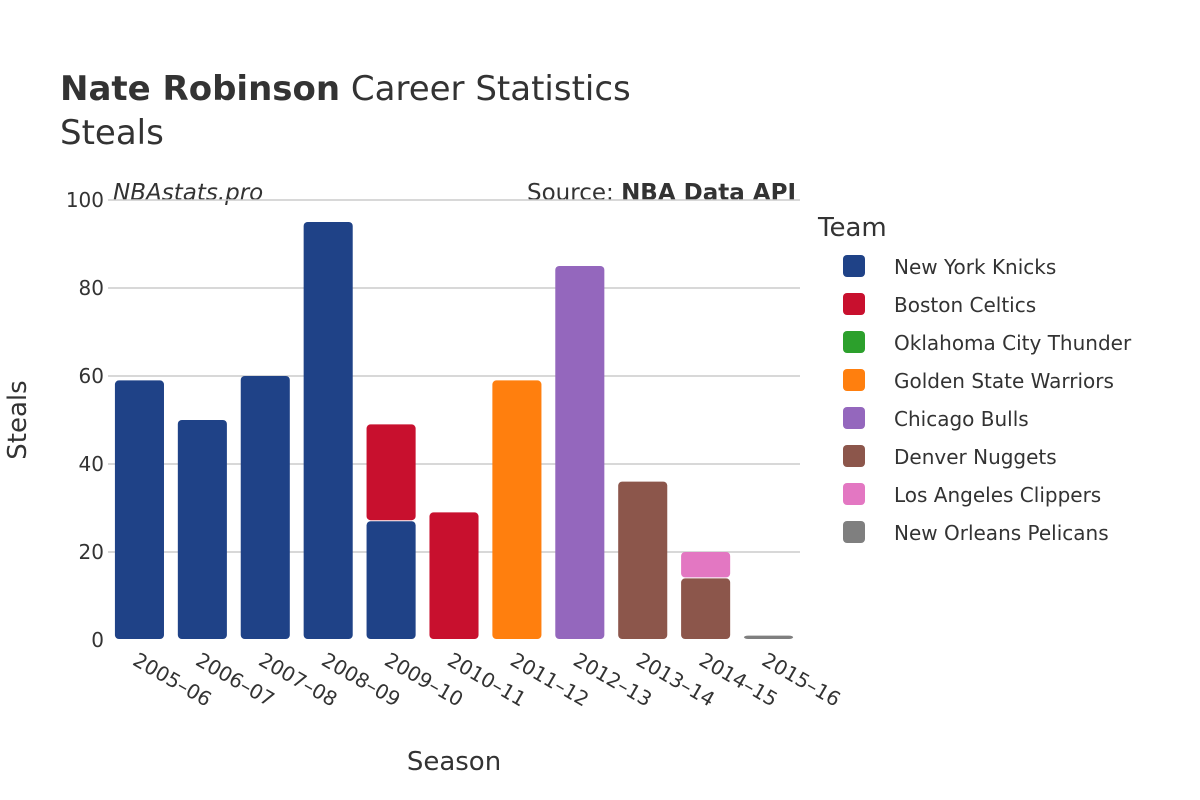 Image resolution: width=1200 pixels, height=800 pixels. I want to click on y-tick-label: 20, so click(91, 552).